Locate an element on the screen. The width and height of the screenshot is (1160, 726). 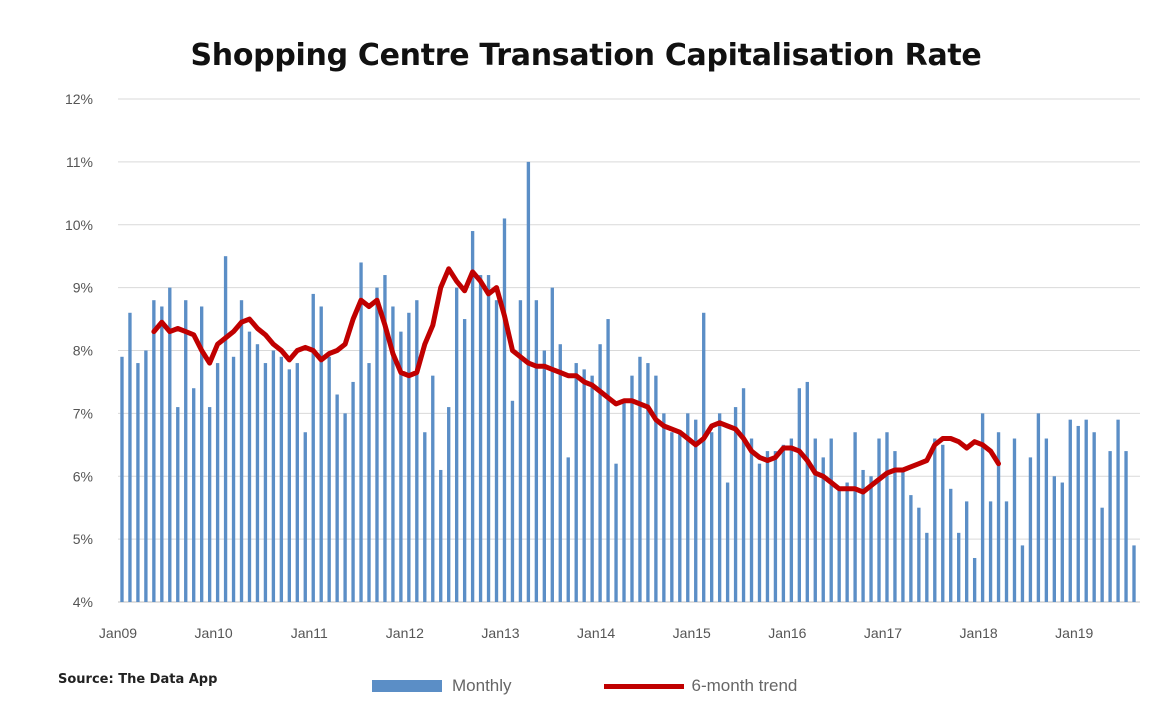
x-tick-label: Jan15 is located at coordinates (692, 633).